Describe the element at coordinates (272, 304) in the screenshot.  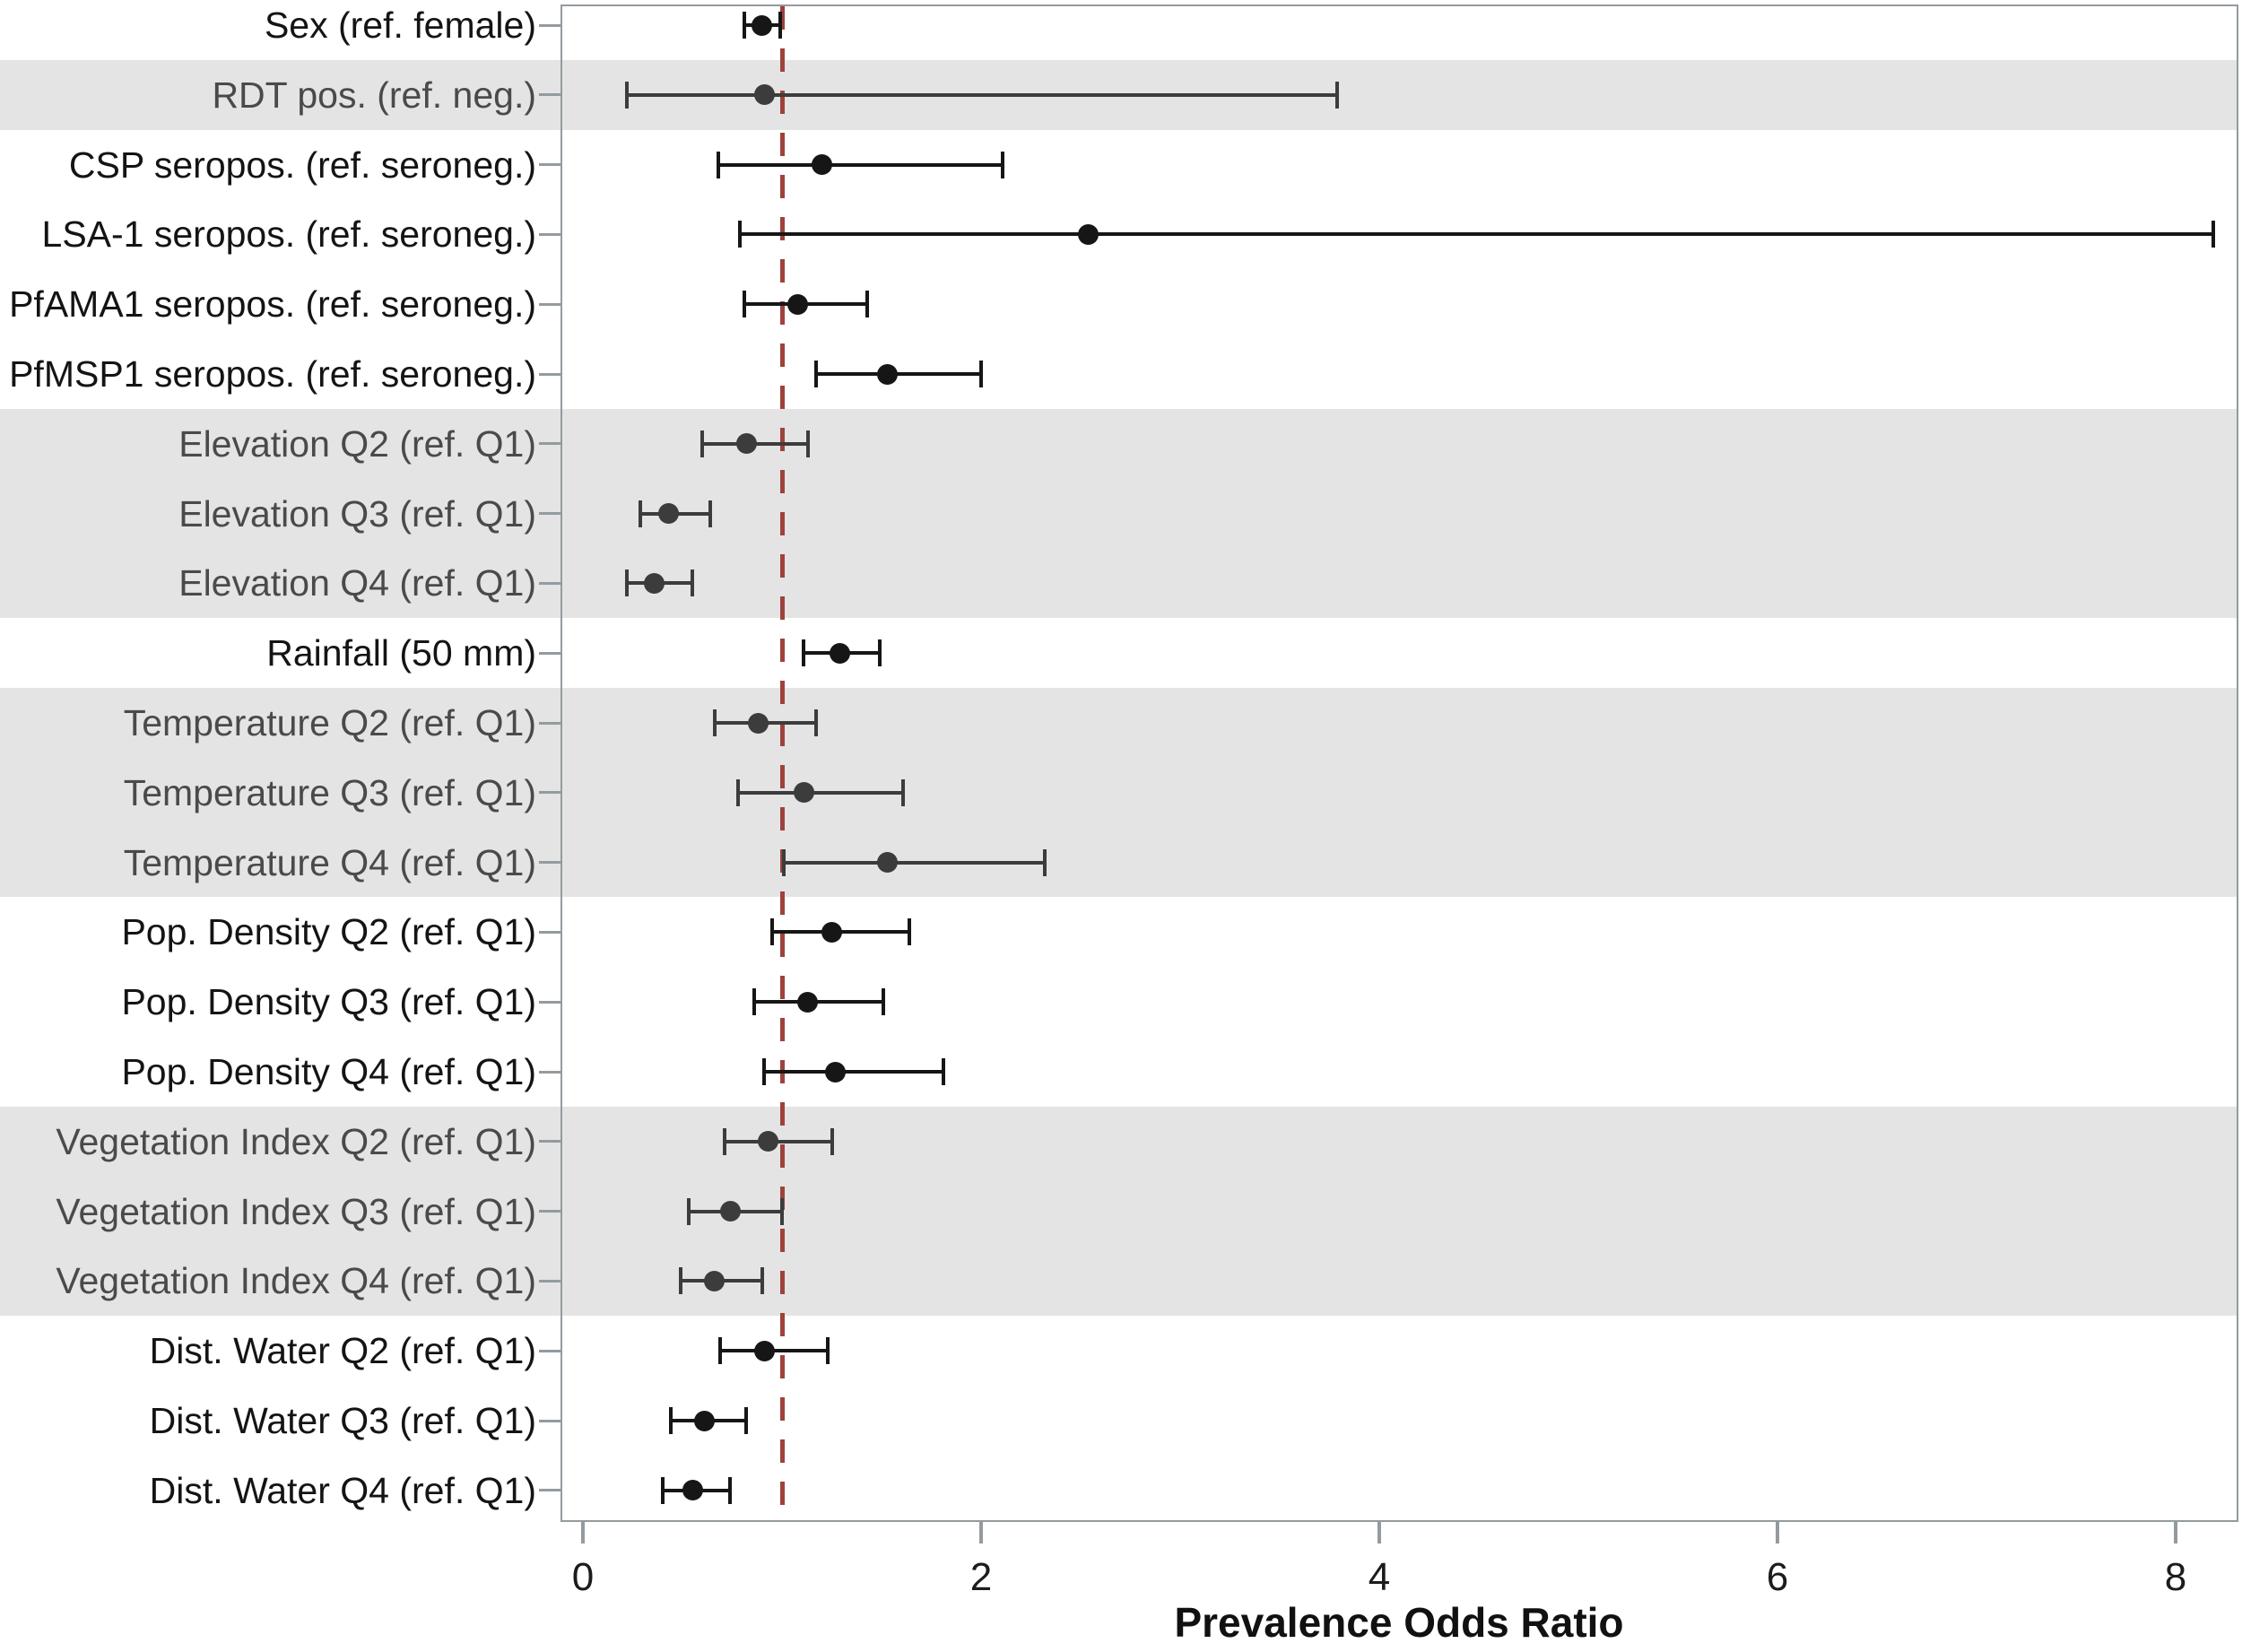
I see `row-label: PfAMA1 seropos. (ref. seroneg.)` at that location.